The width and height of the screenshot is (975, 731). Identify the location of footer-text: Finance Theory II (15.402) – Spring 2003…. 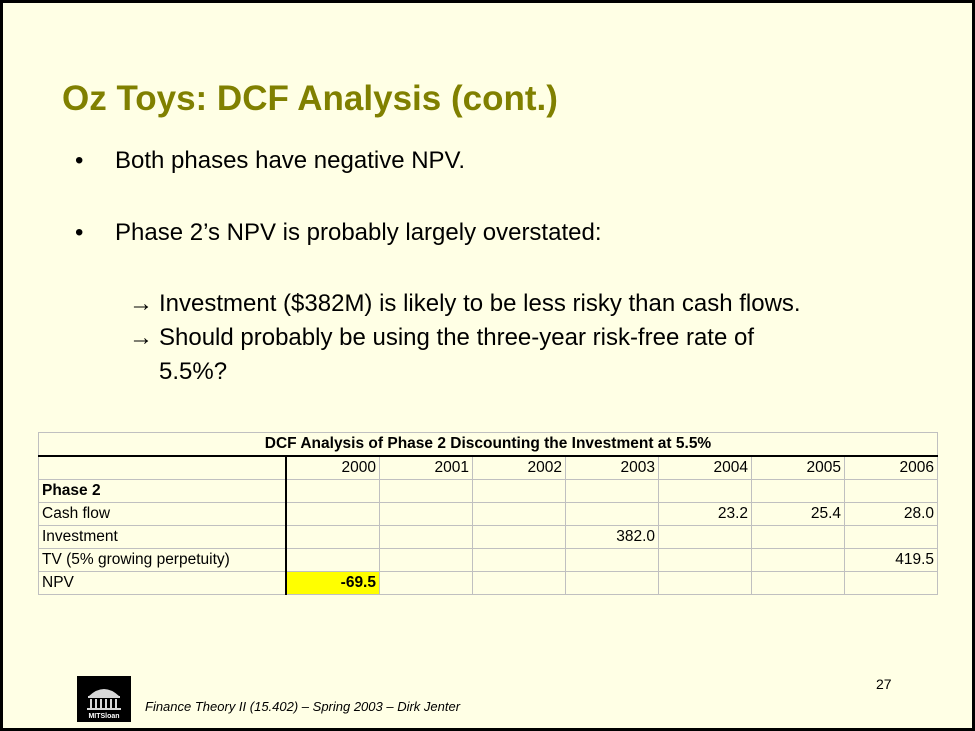
(303, 706).